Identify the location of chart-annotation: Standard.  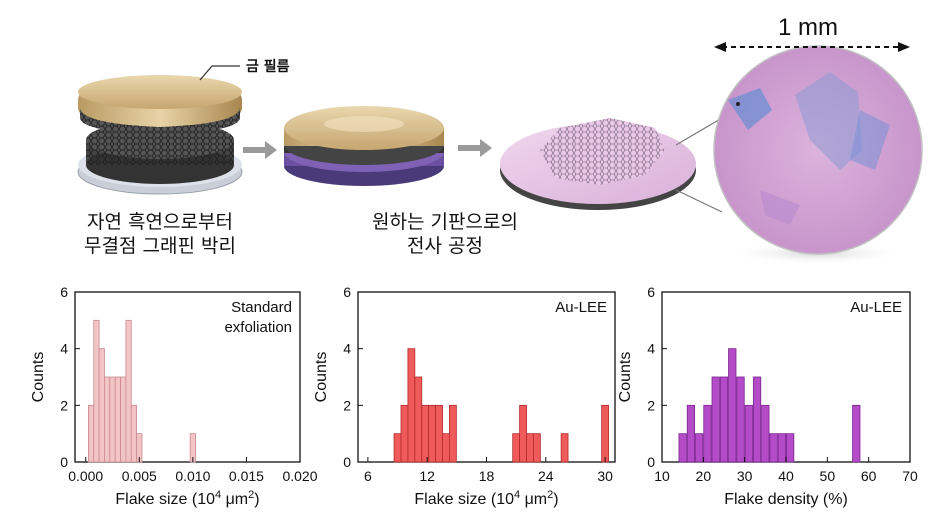
(261, 307).